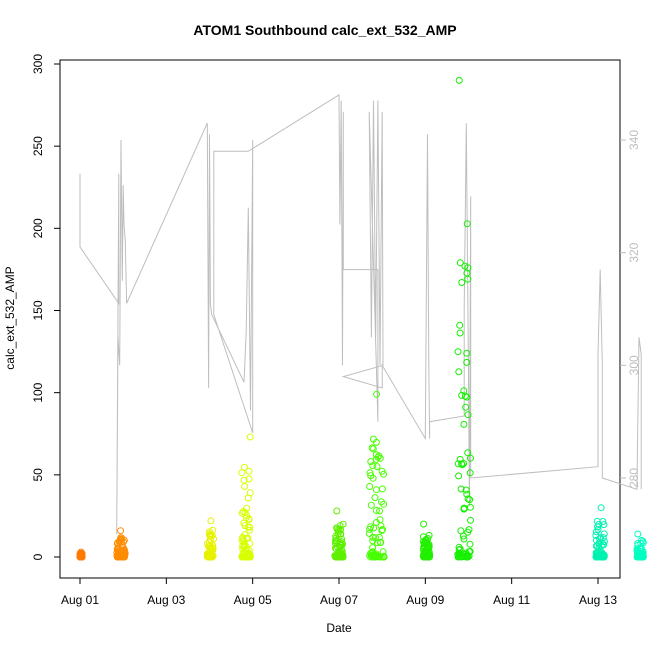 This screenshot has height=655, width=650. What do you see at coordinates (425, 600) in the screenshot?
I see `x-tick-label: Aug 09` at bounding box center [425, 600].